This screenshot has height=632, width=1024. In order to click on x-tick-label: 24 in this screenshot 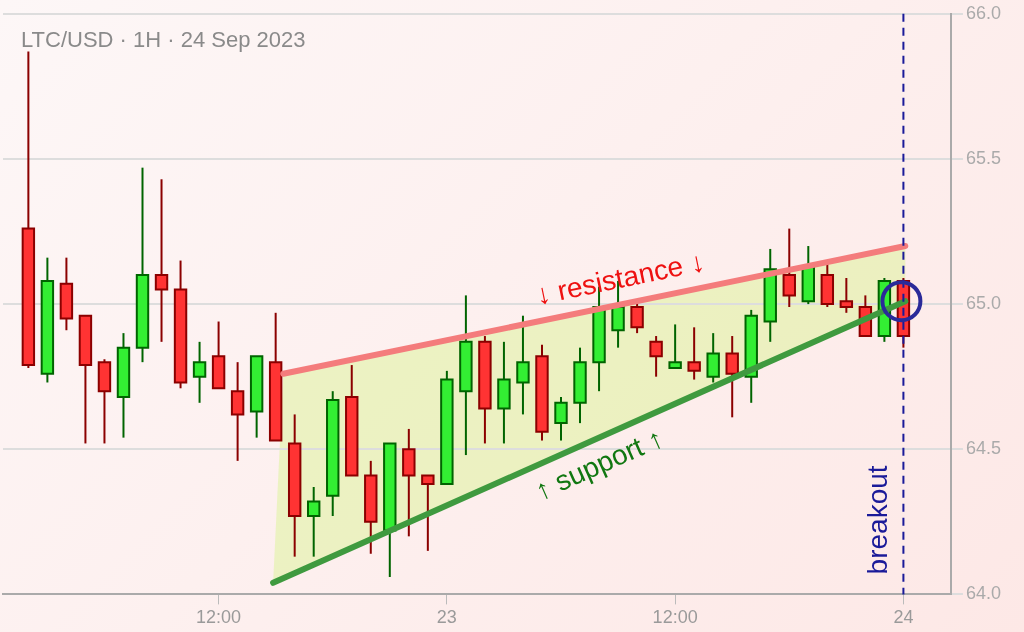, I will do `click(903, 617)`.